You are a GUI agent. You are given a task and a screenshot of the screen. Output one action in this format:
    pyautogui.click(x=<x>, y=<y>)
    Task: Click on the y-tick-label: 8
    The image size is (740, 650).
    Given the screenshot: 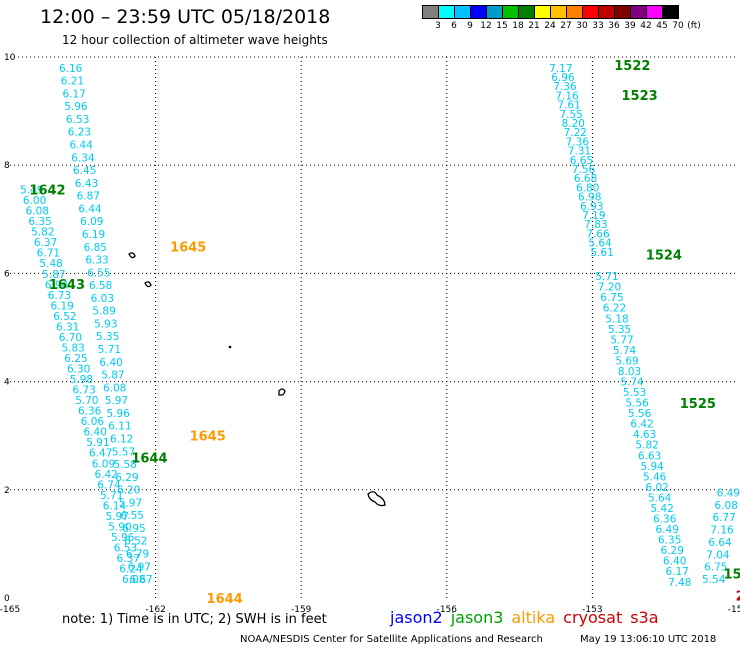 What is the action you would take?
    pyautogui.click(x=7, y=166)
    